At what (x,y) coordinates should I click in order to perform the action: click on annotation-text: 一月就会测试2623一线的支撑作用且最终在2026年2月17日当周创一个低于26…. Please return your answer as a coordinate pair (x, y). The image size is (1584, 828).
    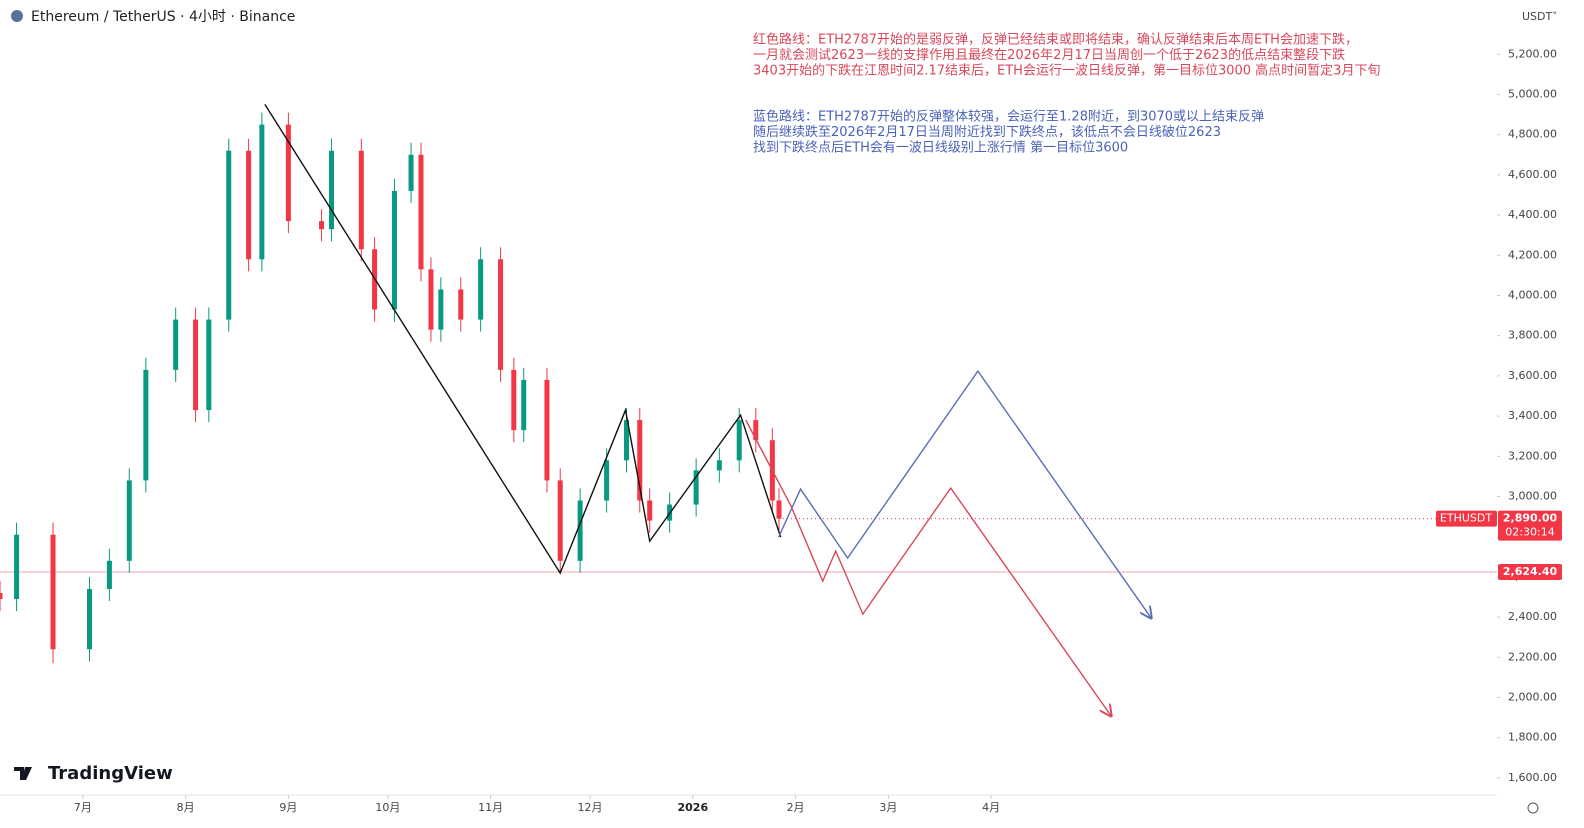
    Looking at the image, I should click on (1049, 55).